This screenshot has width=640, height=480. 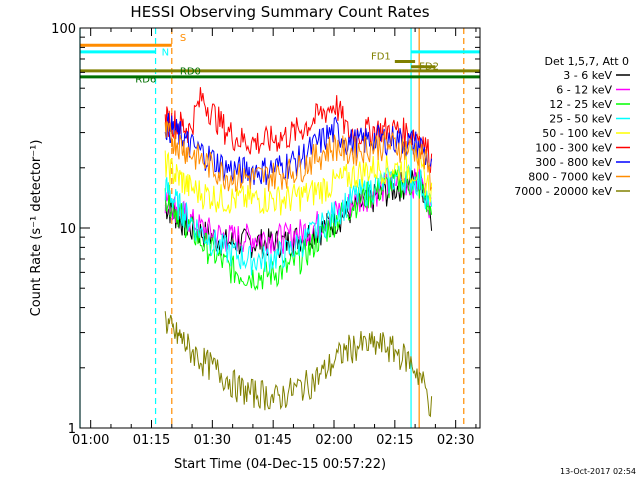 What do you see at coordinates (151, 440) in the screenshot?
I see `x-tick-label: 01:15` at bounding box center [151, 440].